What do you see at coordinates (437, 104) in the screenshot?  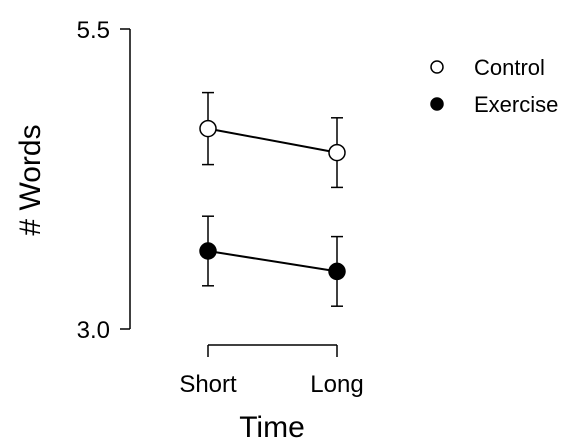 I see `legend-marker-exercise` at bounding box center [437, 104].